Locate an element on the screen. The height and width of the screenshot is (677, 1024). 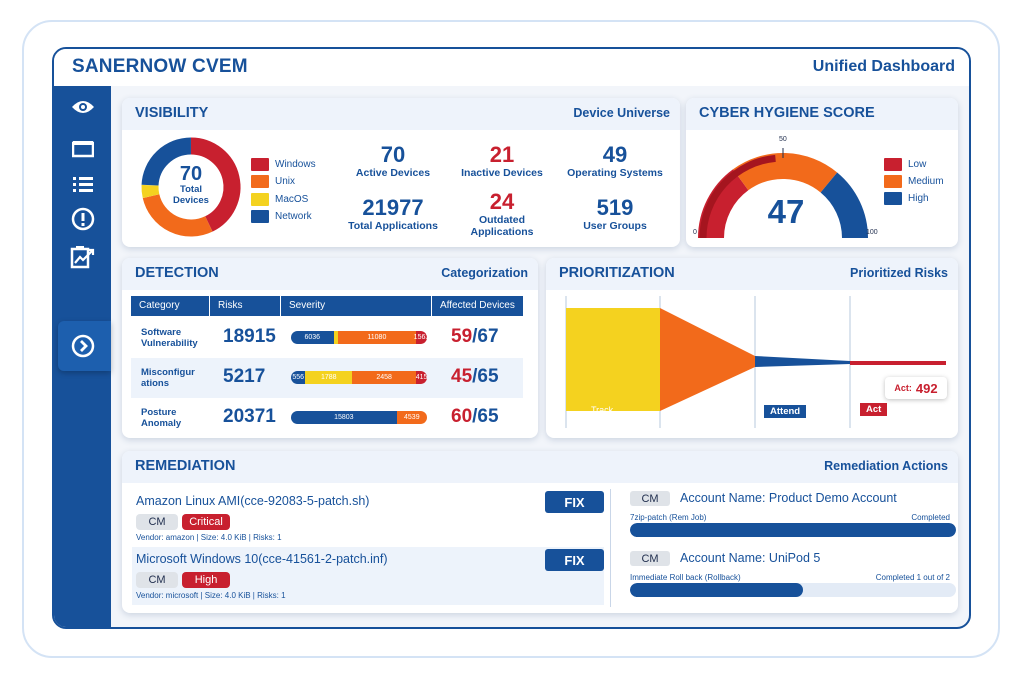
eye-icon is located at coordinates (83, 107).